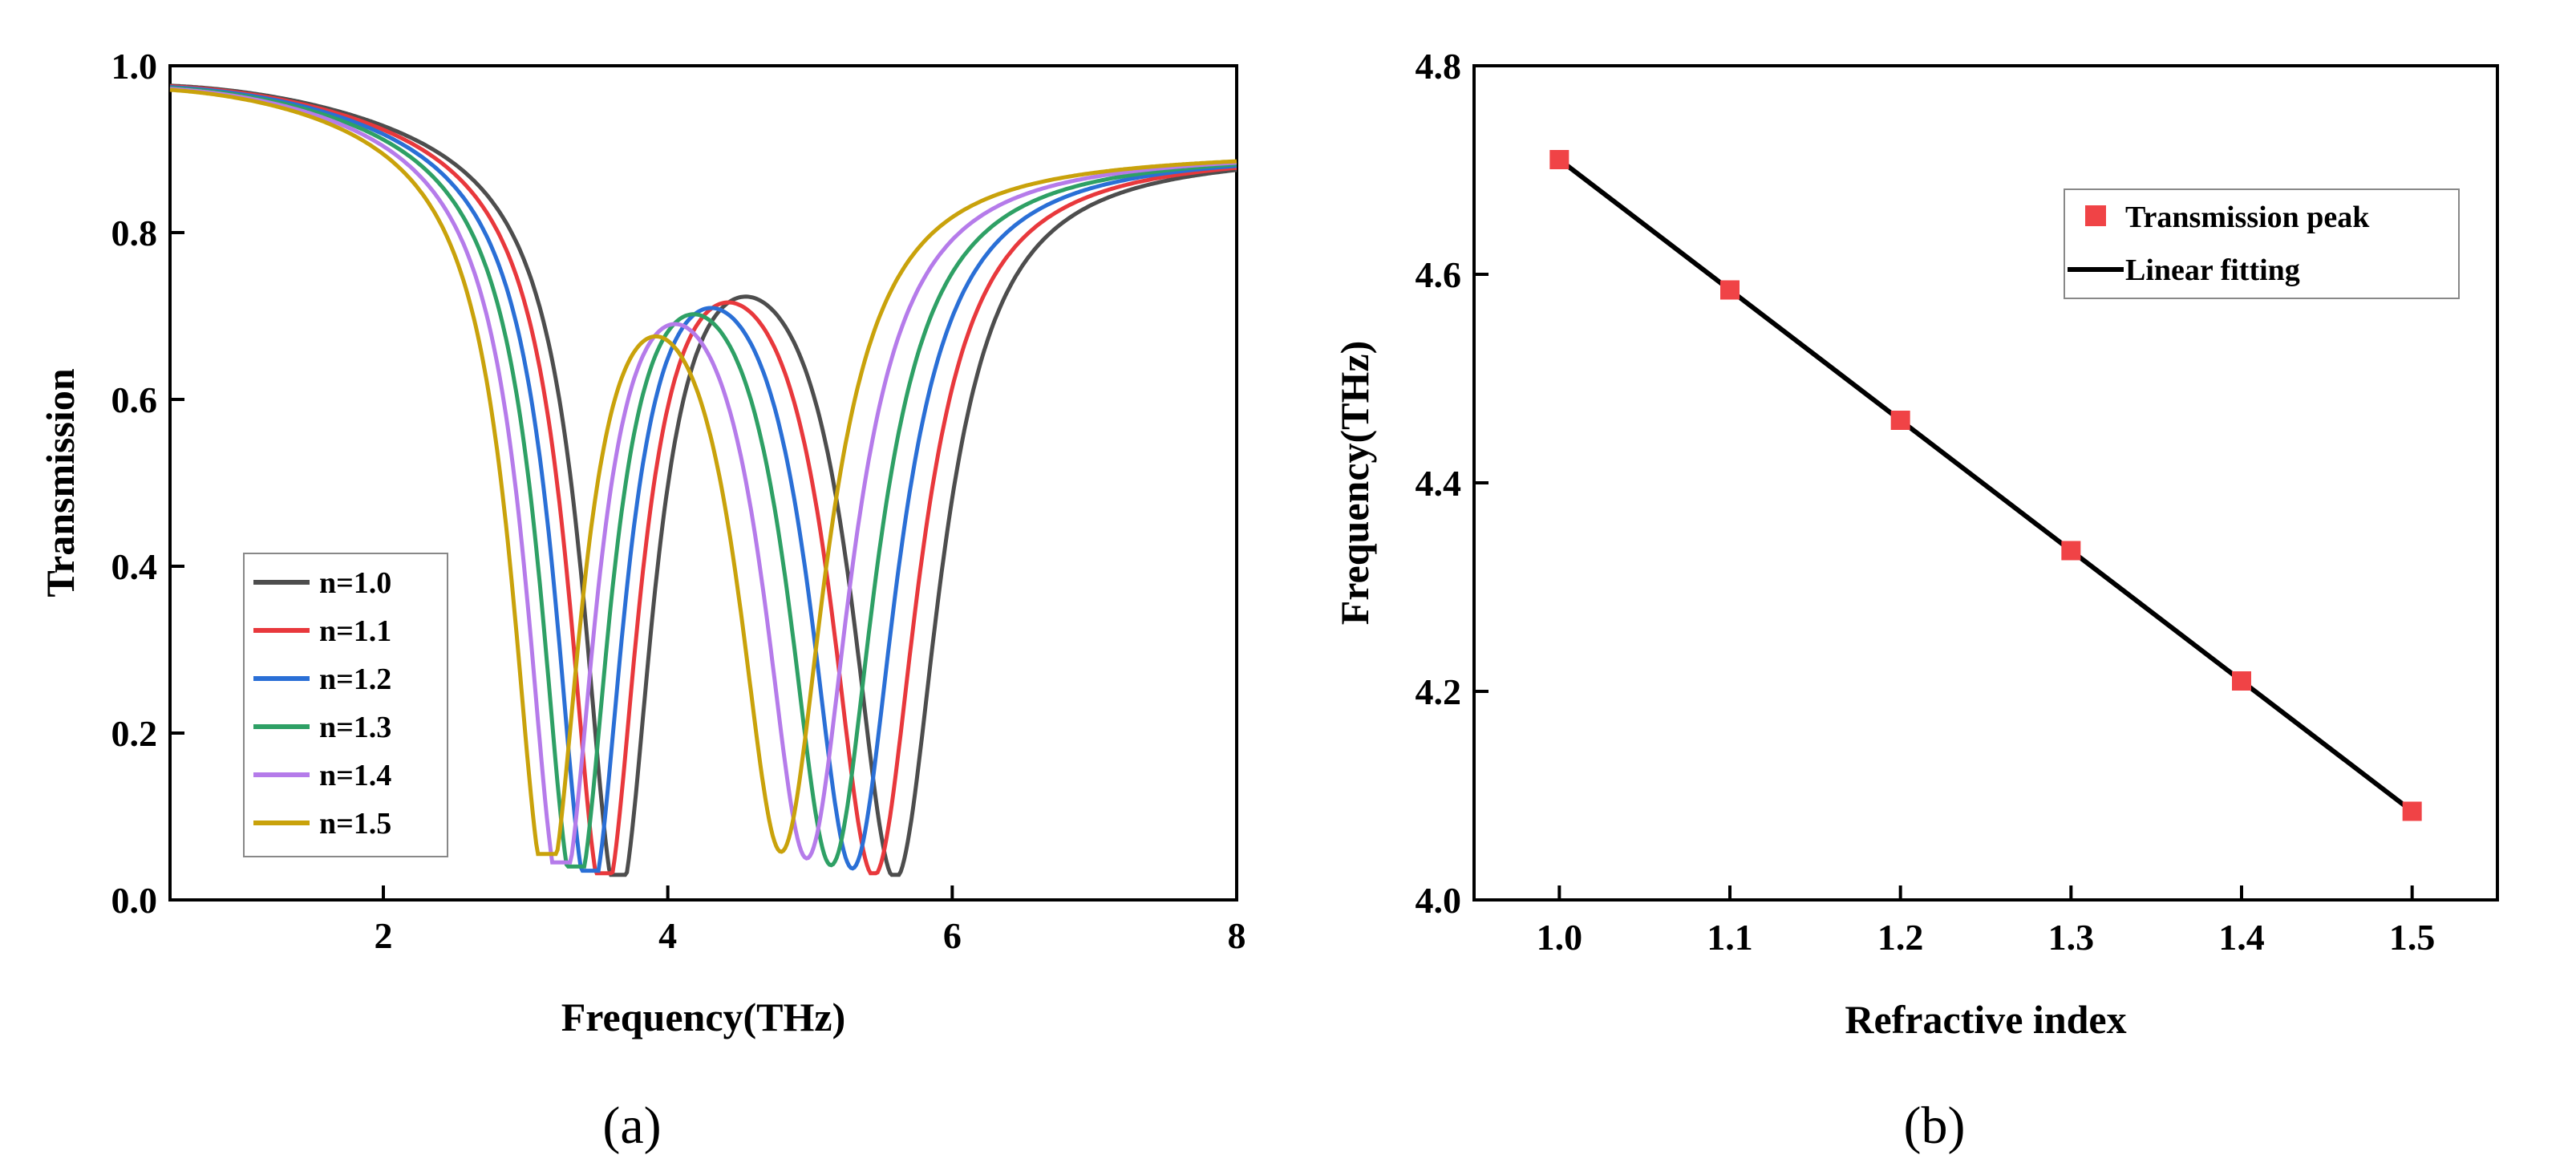  Describe the element at coordinates (2241, 937) in the screenshot. I see `panel-b-x-tick-label: 1.4` at that location.